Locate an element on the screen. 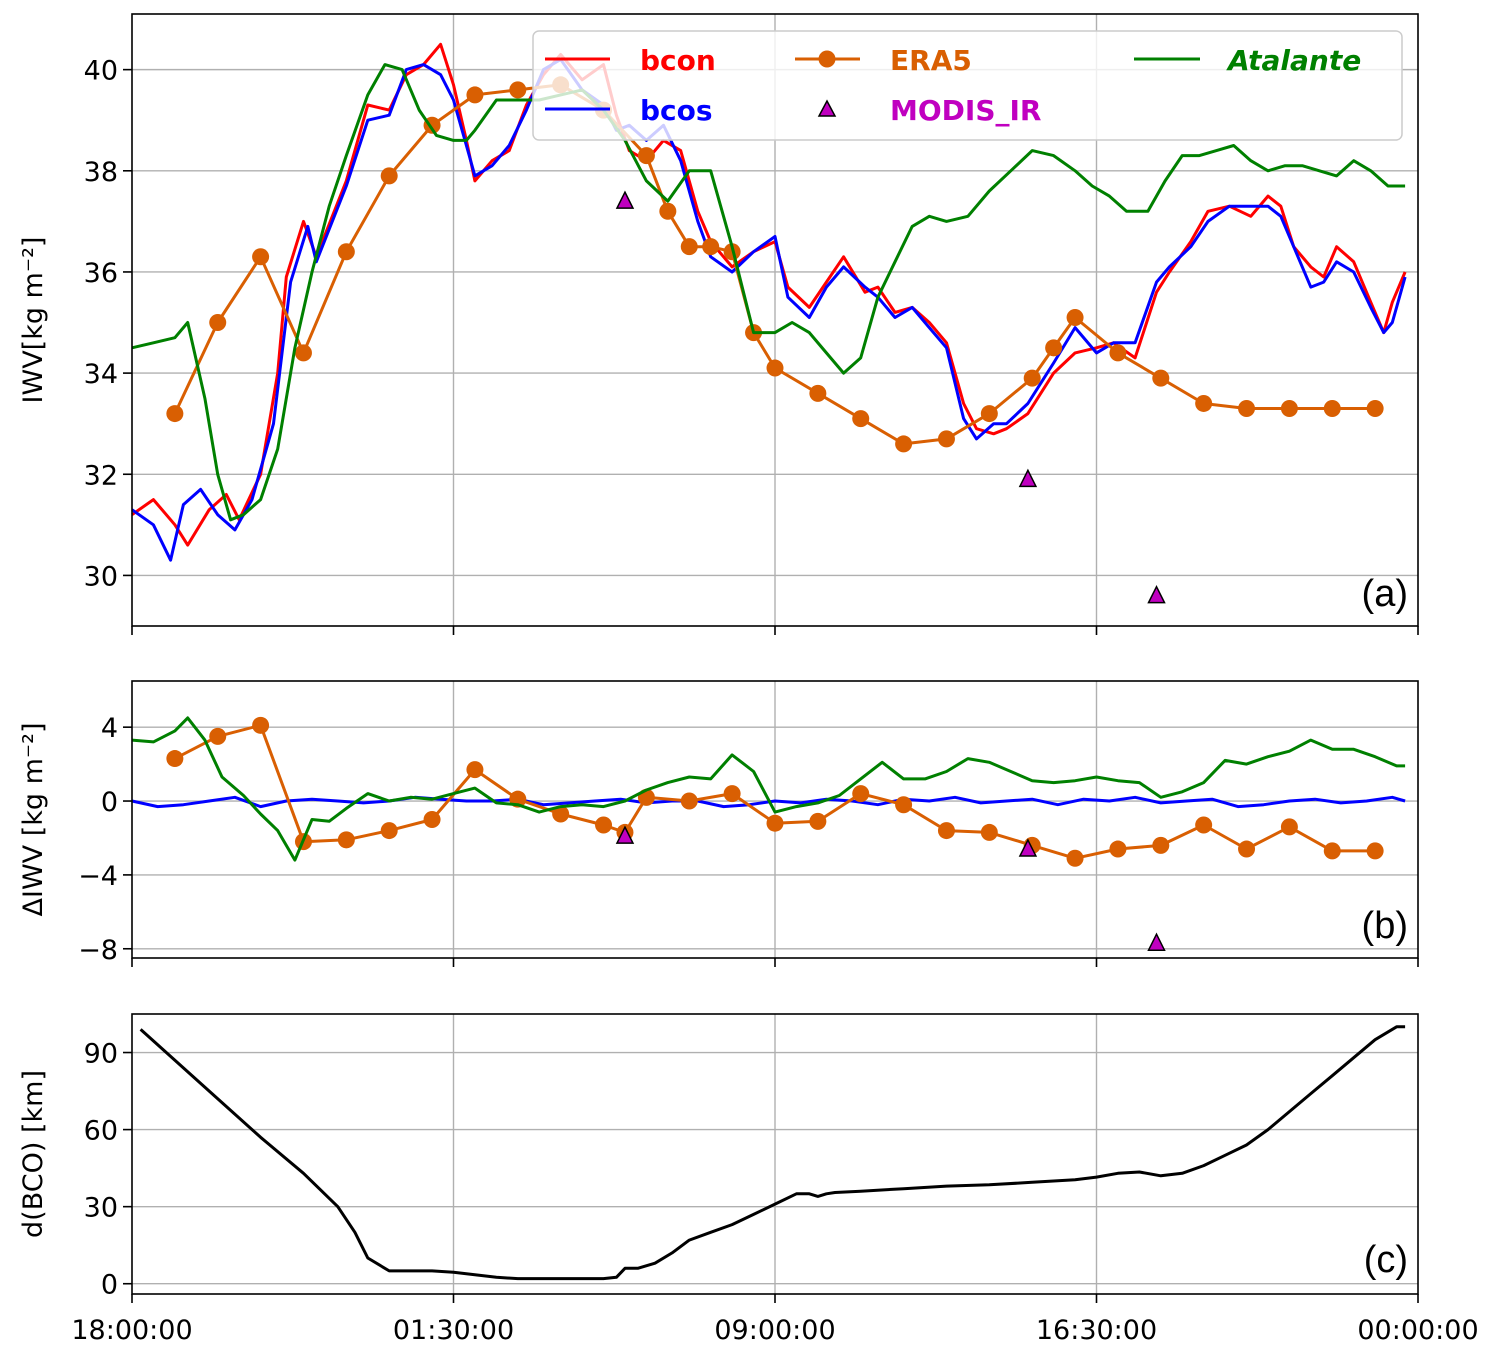  y-tick-label: 32 is located at coordinates (101, 475).